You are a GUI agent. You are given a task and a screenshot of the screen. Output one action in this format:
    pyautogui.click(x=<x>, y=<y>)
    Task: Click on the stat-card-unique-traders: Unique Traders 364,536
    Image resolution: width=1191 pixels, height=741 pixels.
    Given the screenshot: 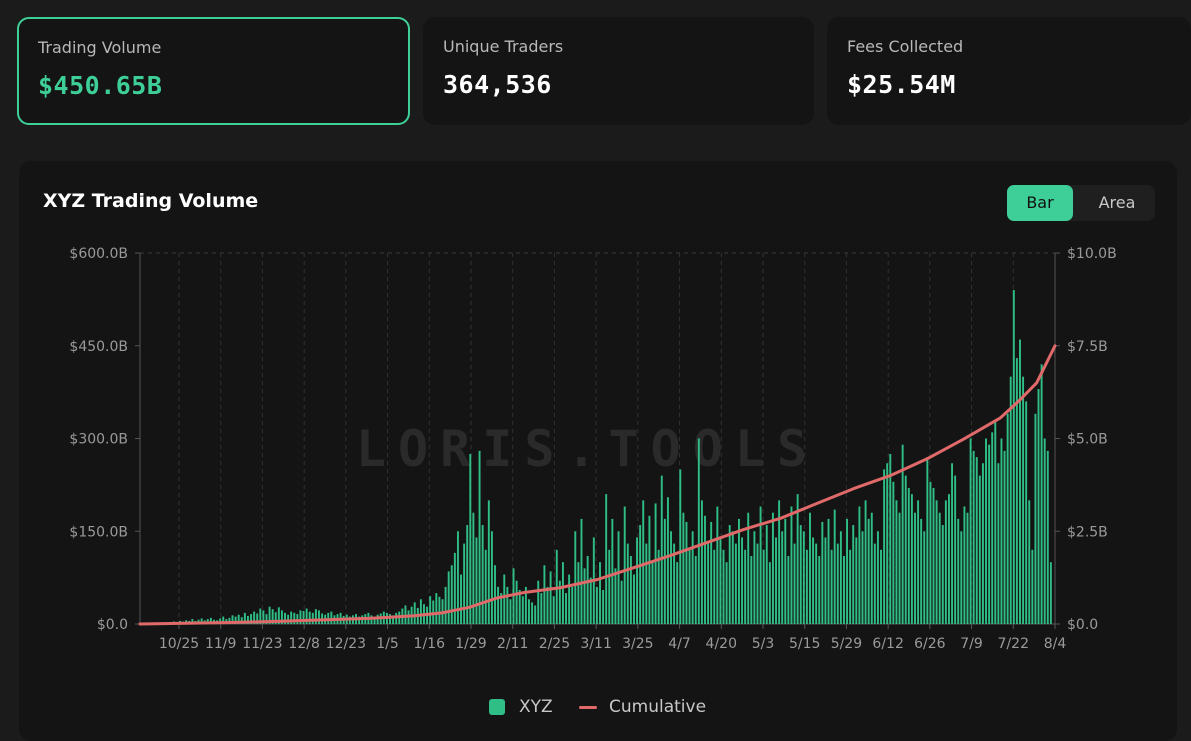 What is the action you would take?
    pyautogui.click(x=618, y=71)
    